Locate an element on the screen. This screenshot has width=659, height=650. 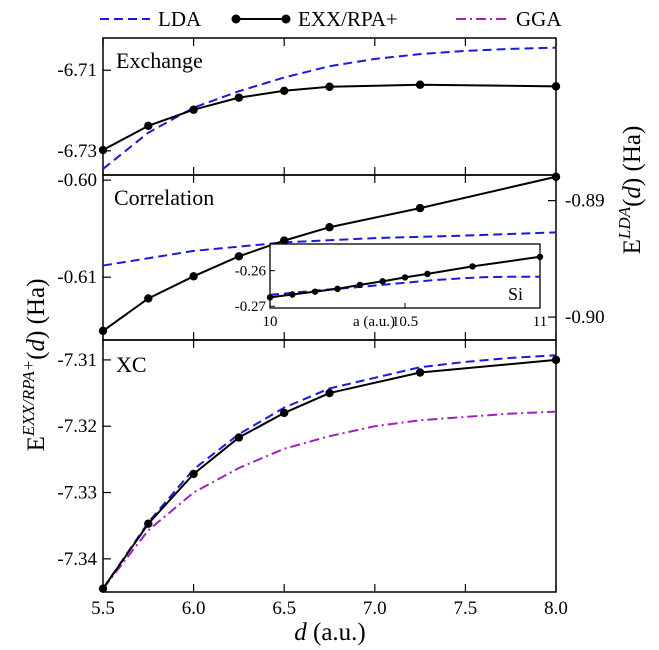
legend-label-exx: EXX/RPA+ is located at coordinates (348, 19).